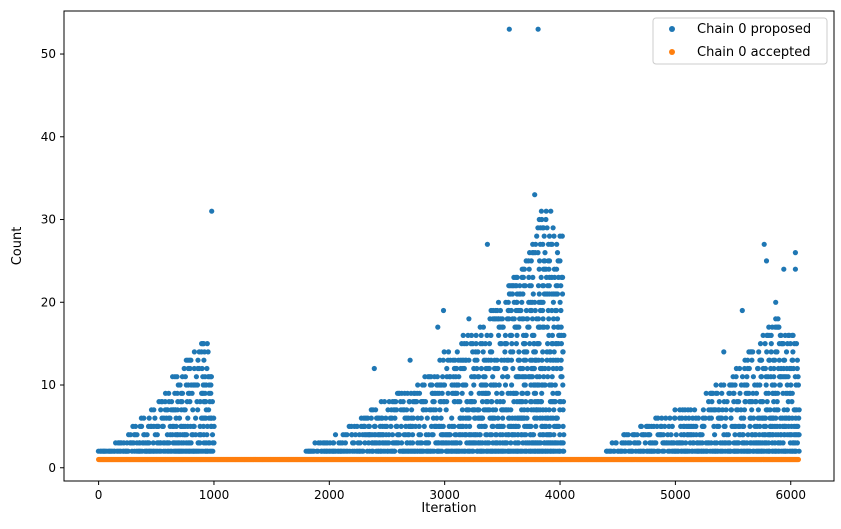  What do you see at coordinates (450, 491) in the screenshot?
I see `x-axis-ticks: 0 1000 2000 3000 4000 5000 6000` at bounding box center [450, 491].